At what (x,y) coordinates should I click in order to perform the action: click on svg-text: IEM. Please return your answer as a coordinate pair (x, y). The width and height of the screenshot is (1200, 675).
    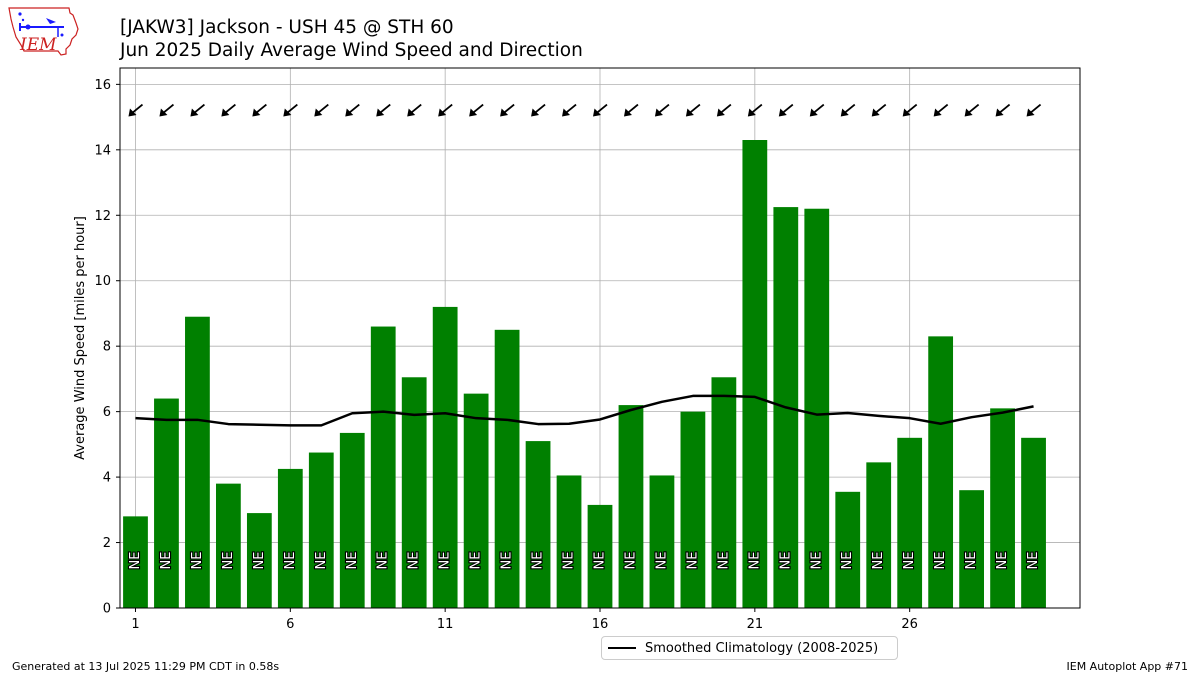
    Looking at the image, I should click on (38, 45).